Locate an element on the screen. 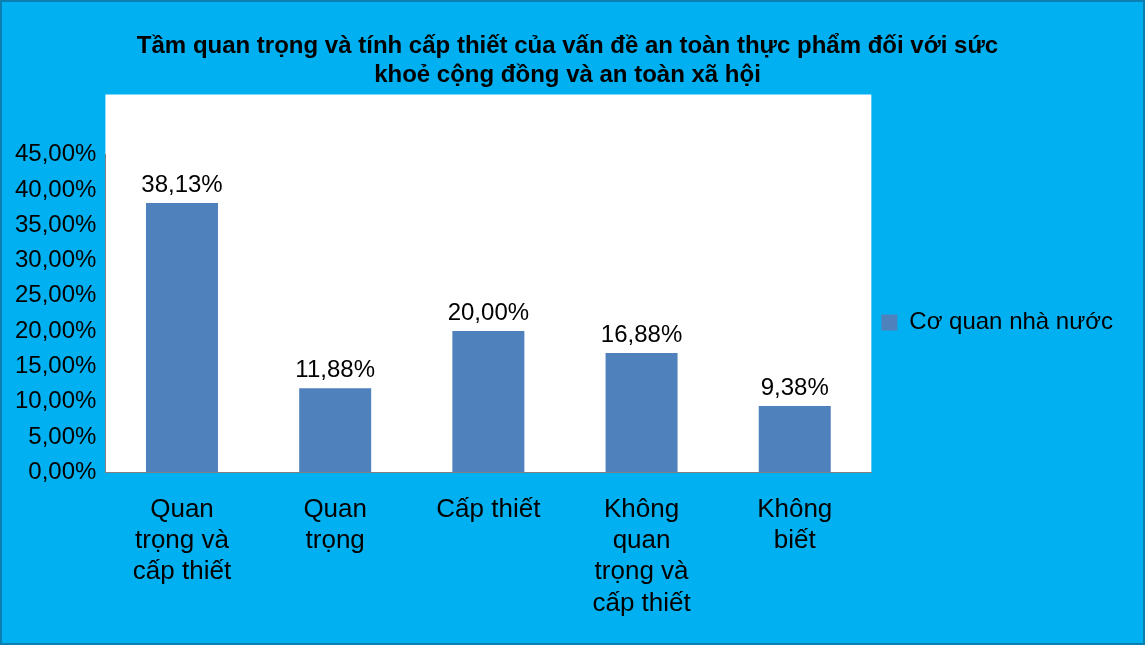 This screenshot has width=1145, height=645. data-label: 9,38% is located at coordinates (794, 386).